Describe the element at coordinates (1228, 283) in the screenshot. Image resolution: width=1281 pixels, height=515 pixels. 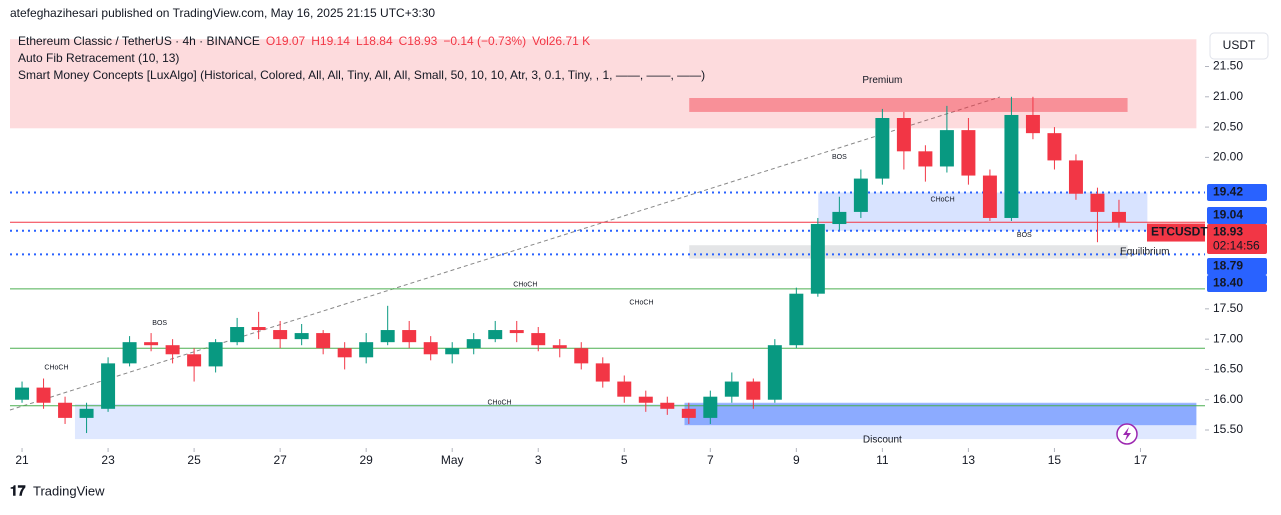
I see `price-label: 18.40` at that location.